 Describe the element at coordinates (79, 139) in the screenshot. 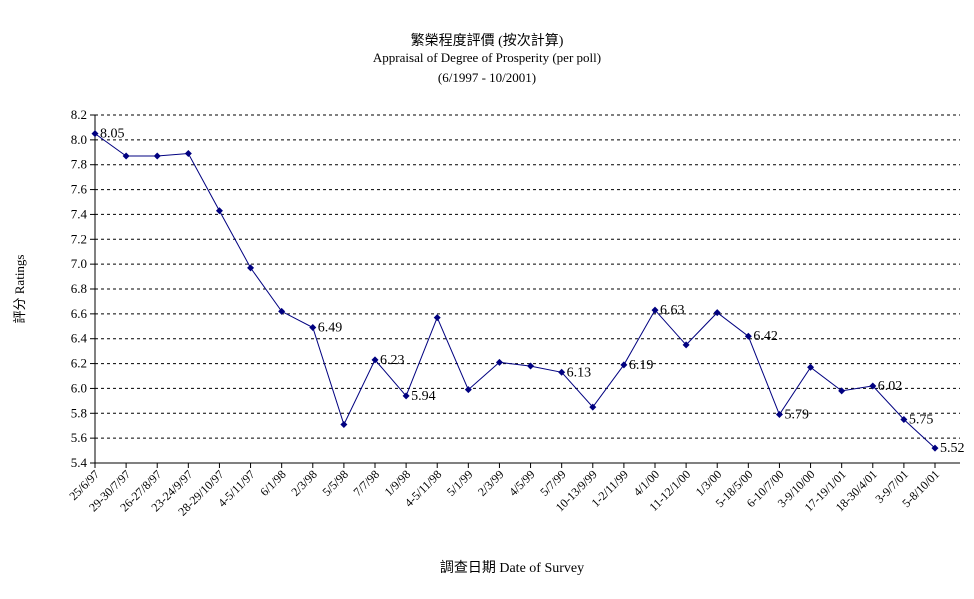

I see `y-tick-label: 8.0` at that location.